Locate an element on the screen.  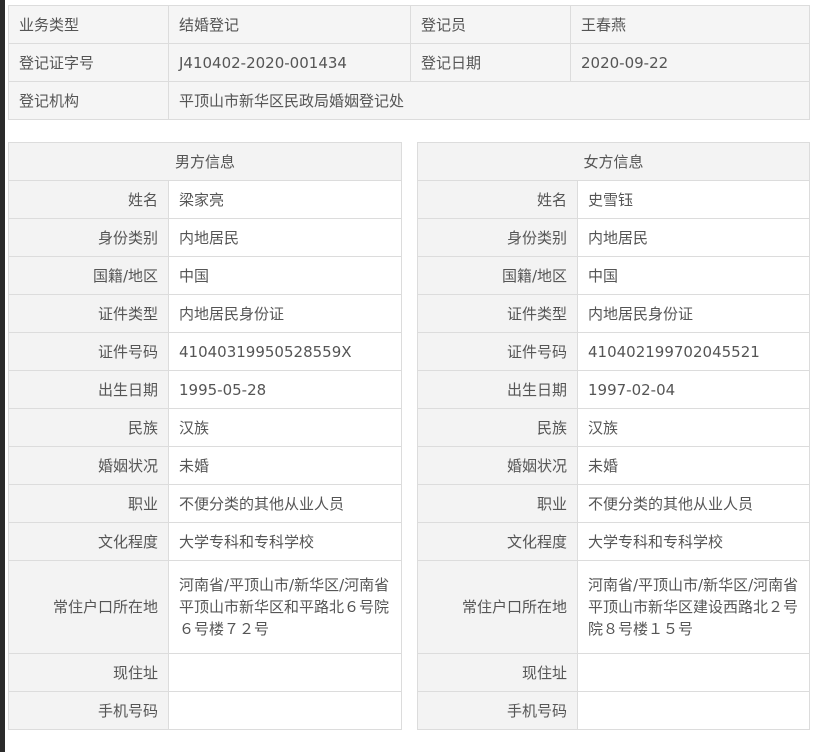
female-info-title: 女方信息 is located at coordinates (613, 161).